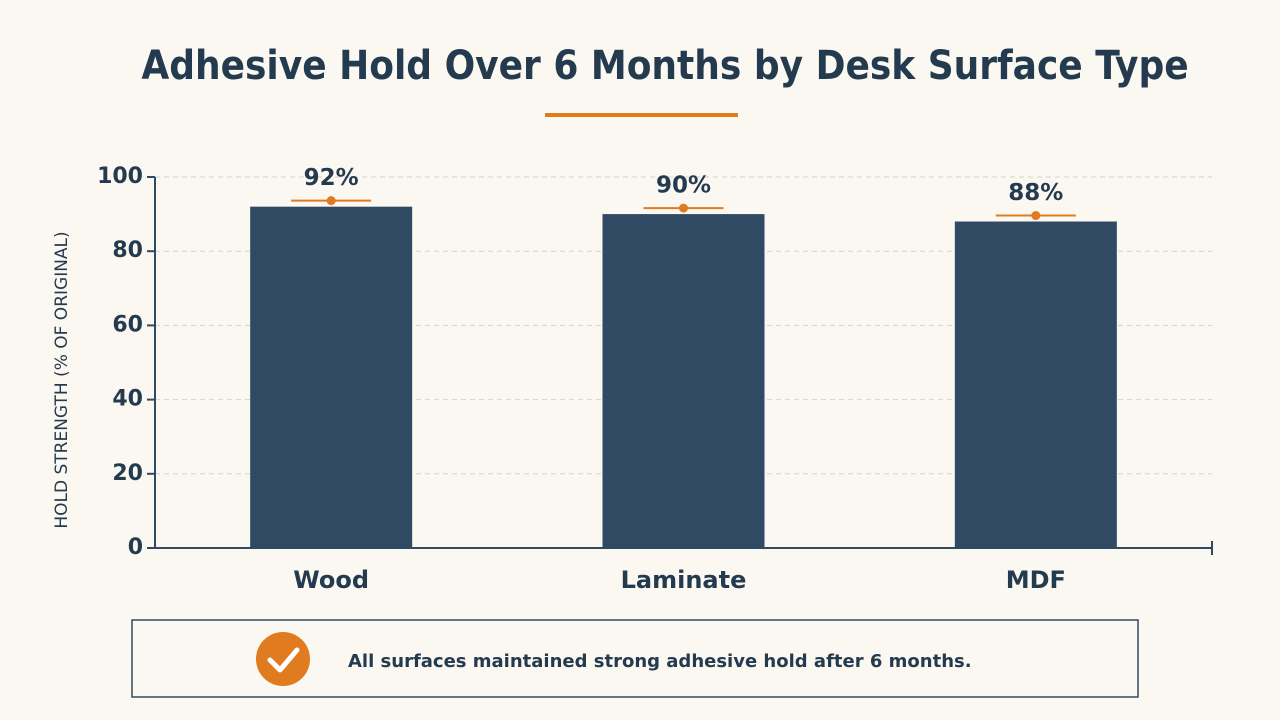 This screenshot has height=720, width=1280. What do you see at coordinates (683, 186) in the screenshot?
I see `value-label: 90%` at bounding box center [683, 186].